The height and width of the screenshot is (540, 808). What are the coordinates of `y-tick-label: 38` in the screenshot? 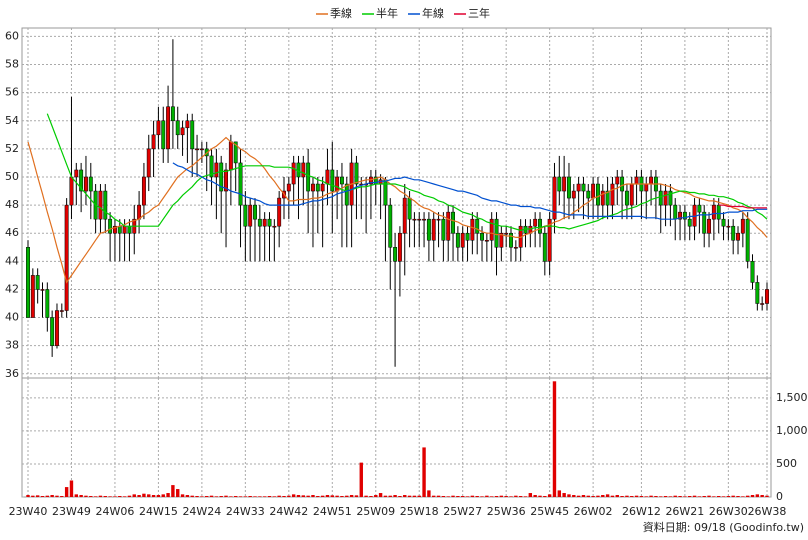 It's located at (12, 345).